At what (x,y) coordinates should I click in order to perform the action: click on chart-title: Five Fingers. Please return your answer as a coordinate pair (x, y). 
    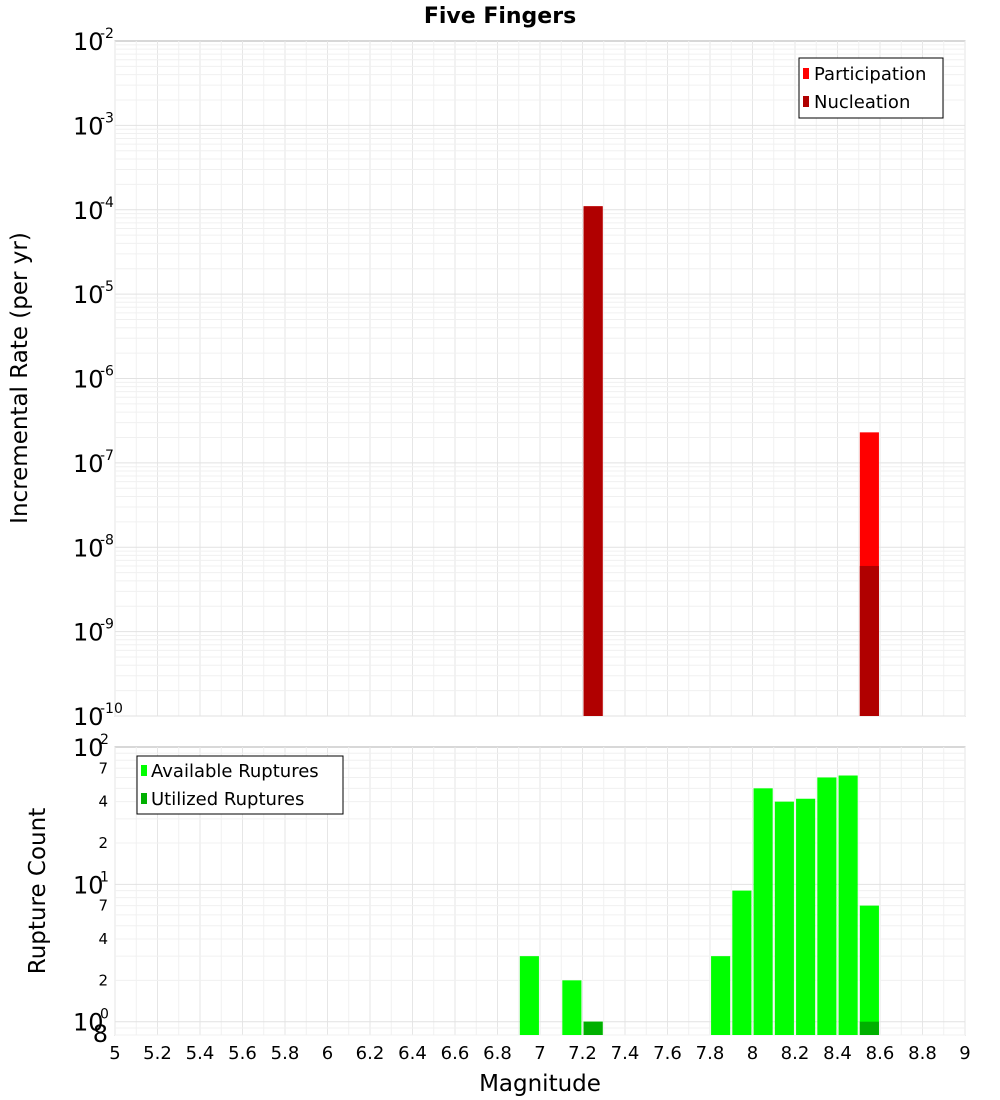
    Looking at the image, I should click on (500, 16).